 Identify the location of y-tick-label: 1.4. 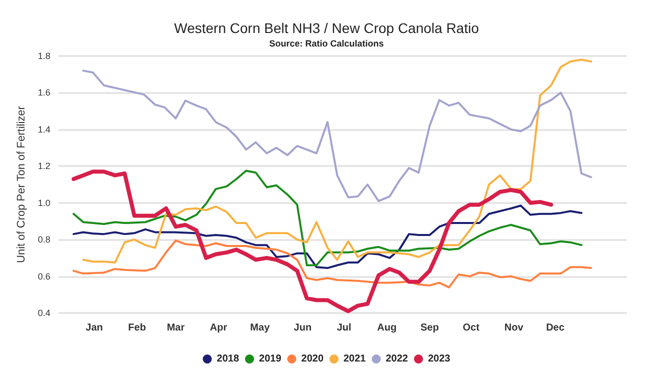
(44, 129).